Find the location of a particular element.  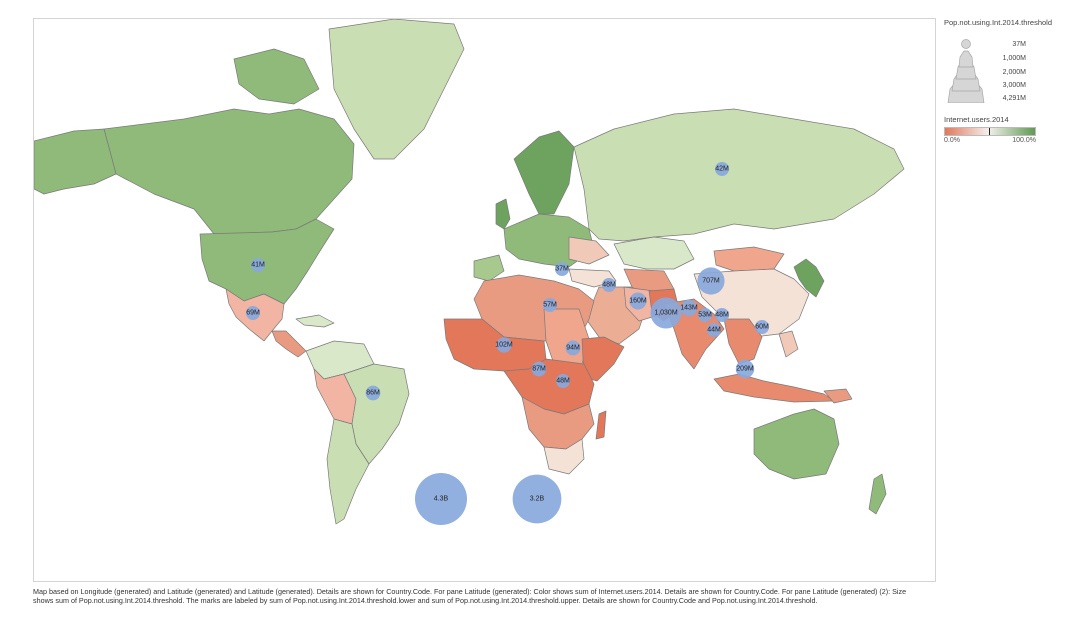

size-legend-shapes: 37M 1,000M 2,000M 3,000M 4,291M is located at coordinates (987, 71).